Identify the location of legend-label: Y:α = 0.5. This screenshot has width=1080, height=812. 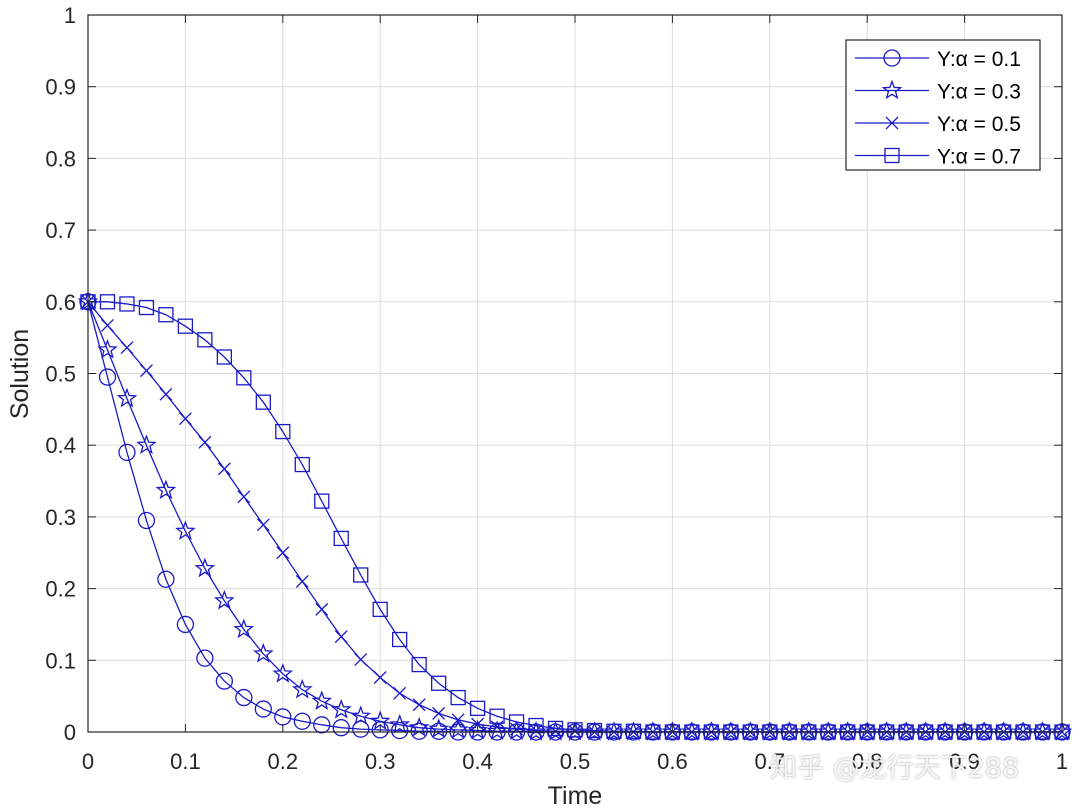
(979, 124).